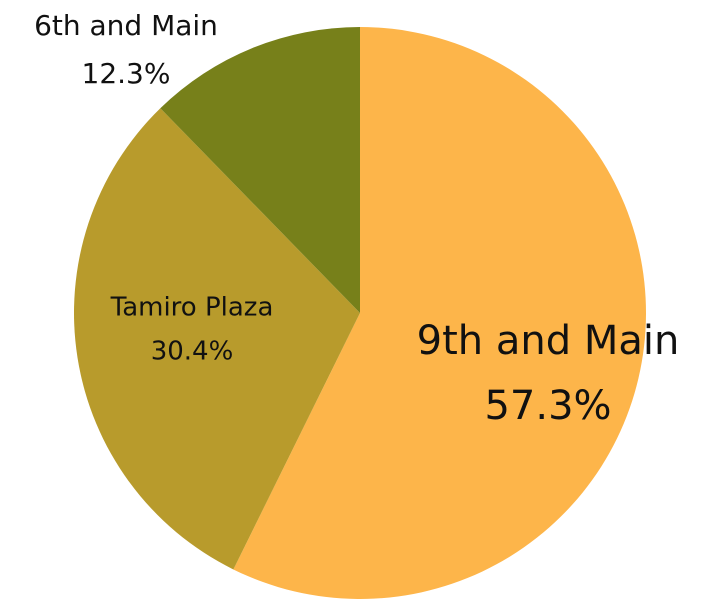  Describe the element at coordinates (547, 406) in the screenshot. I see `slice-value-label: 57.3%` at that location.